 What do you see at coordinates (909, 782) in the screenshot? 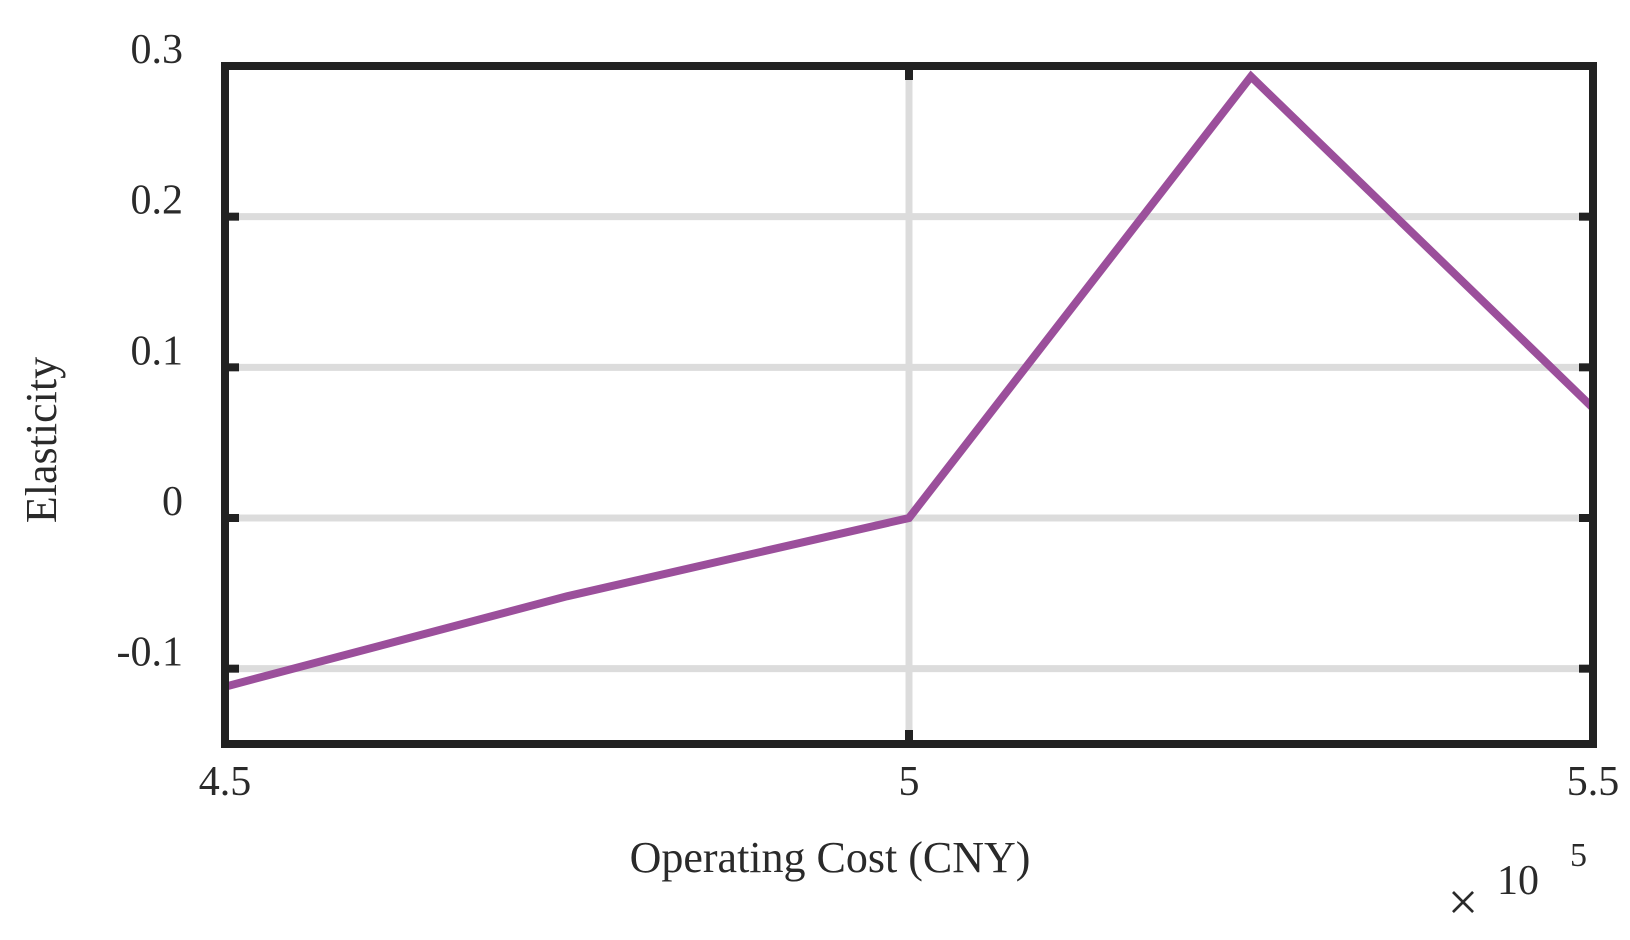
I see `x-tick-label: 5` at bounding box center [909, 782].